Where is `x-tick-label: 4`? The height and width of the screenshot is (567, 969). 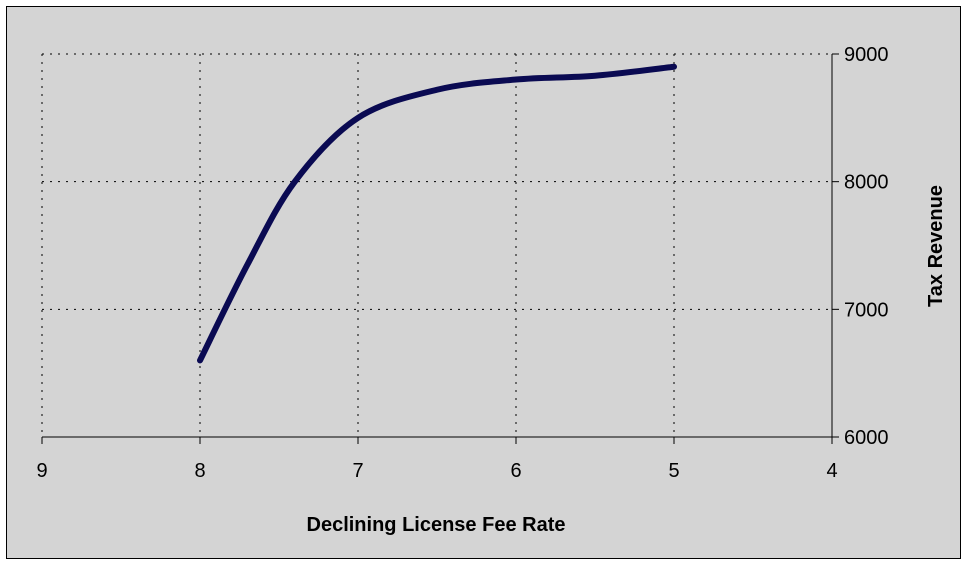 x-tick-label: 4 is located at coordinates (831, 471).